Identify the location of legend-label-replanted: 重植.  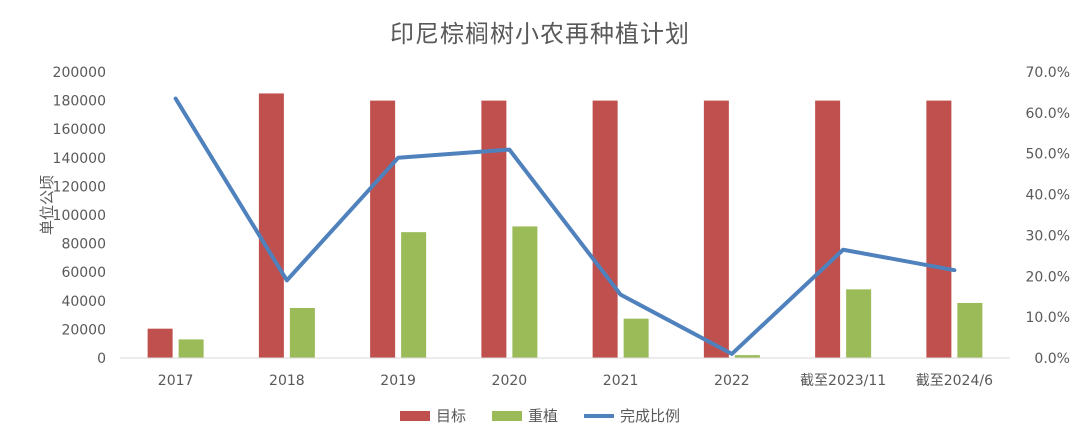
(542, 416).